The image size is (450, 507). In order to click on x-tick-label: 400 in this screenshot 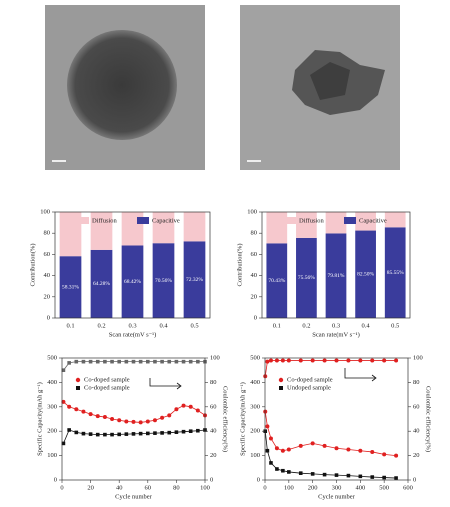, I will do `click(360, 487)`.